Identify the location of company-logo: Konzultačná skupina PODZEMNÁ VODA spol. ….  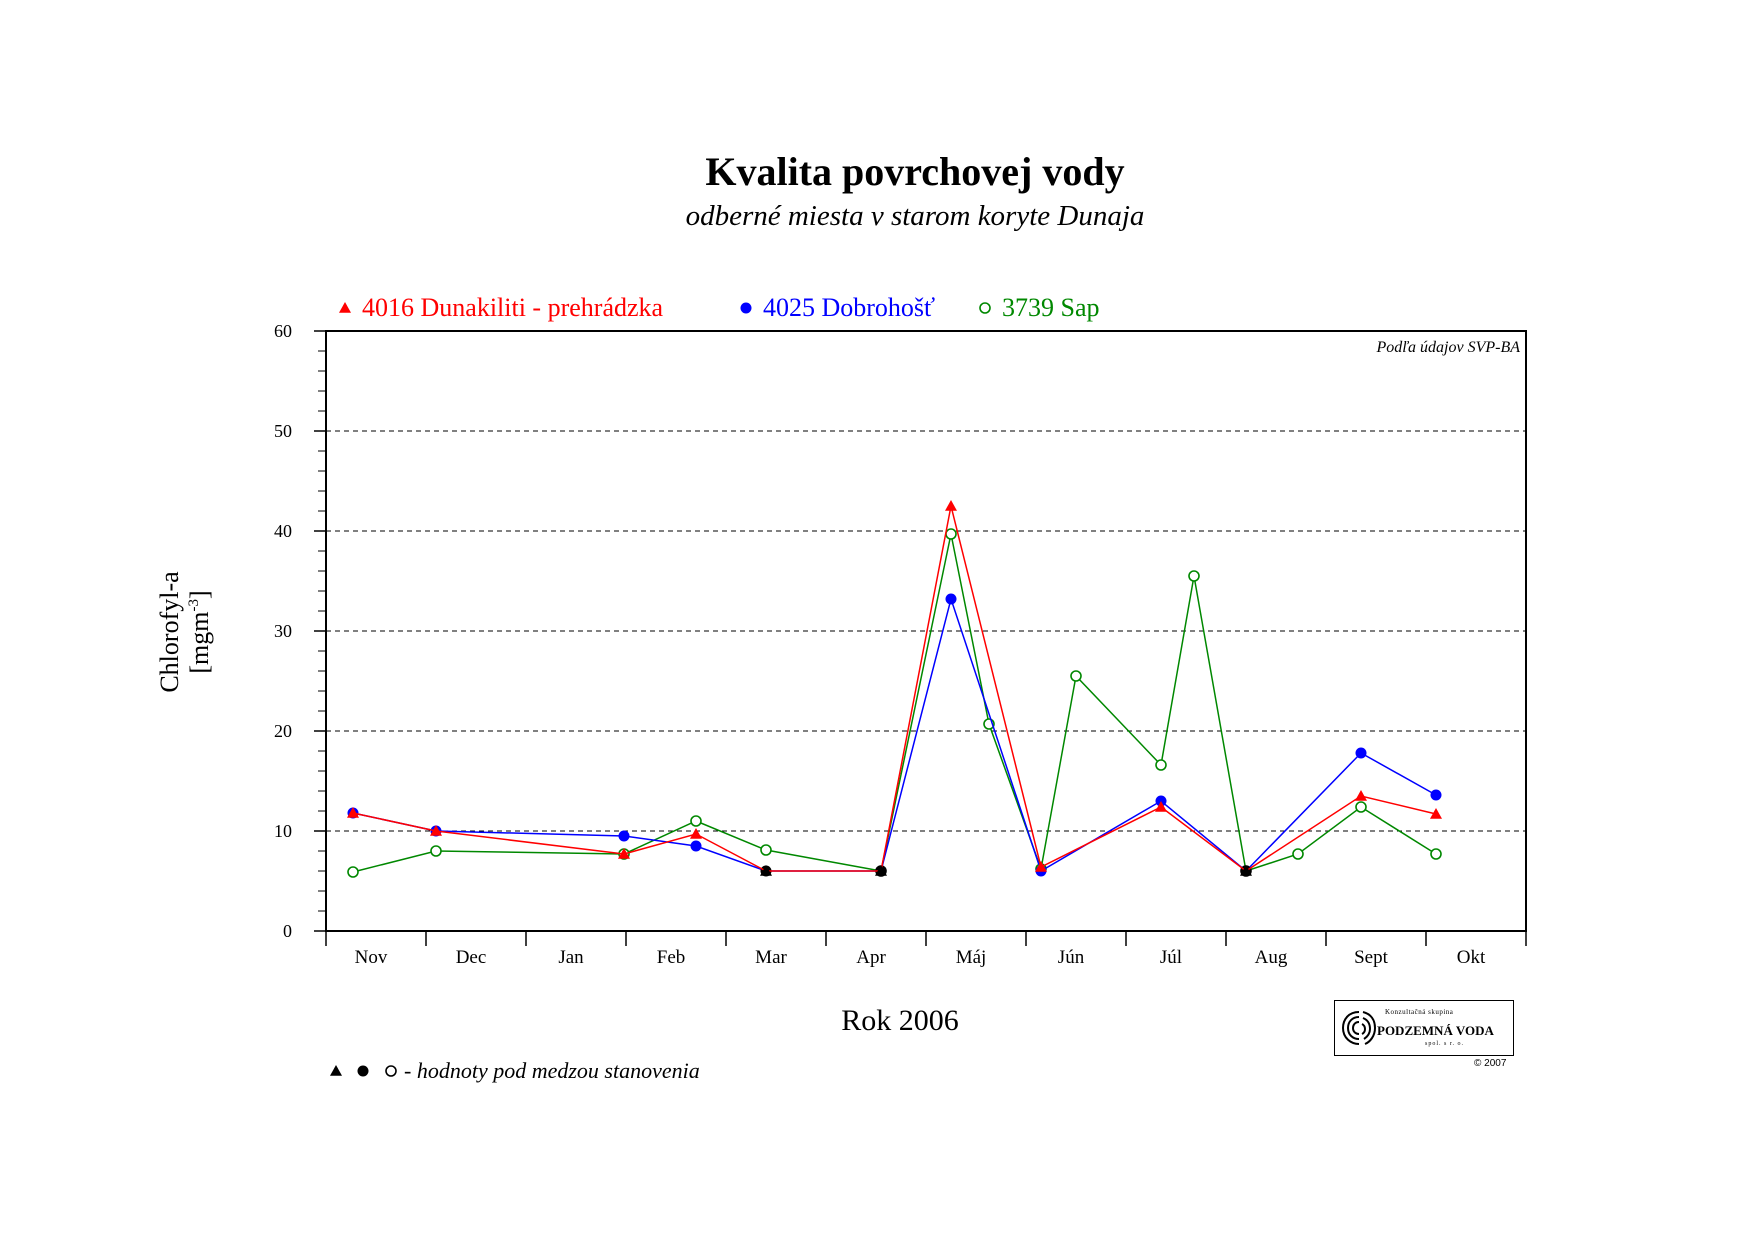
(1424, 1028).